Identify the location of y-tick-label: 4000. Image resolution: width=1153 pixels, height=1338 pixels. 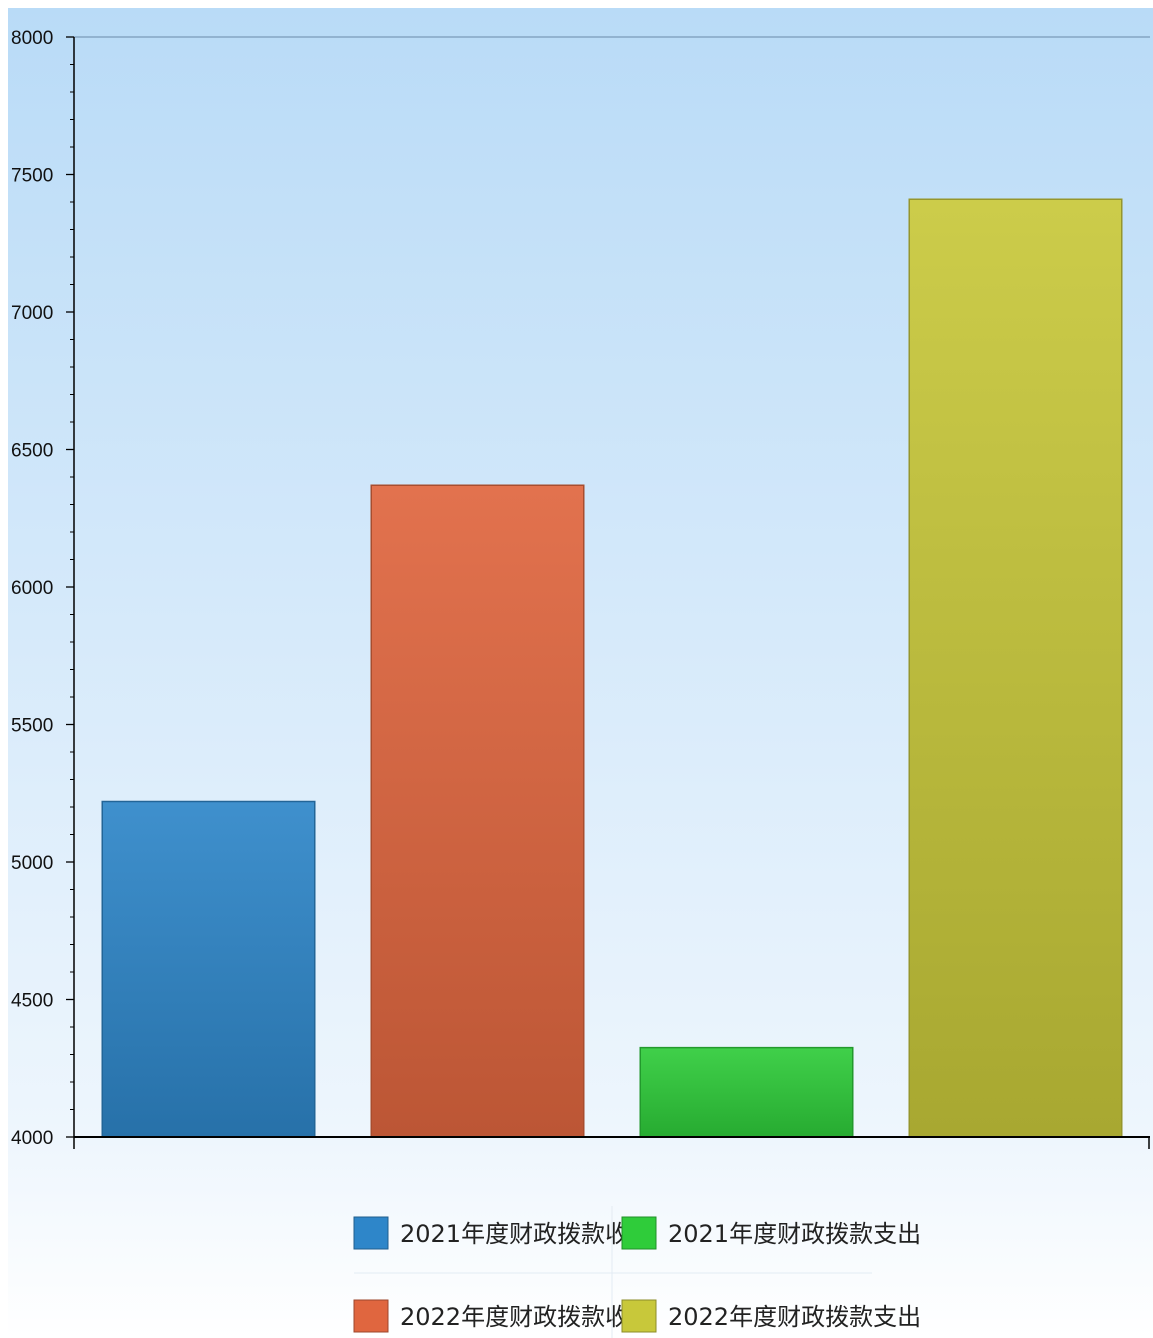
(32, 1138).